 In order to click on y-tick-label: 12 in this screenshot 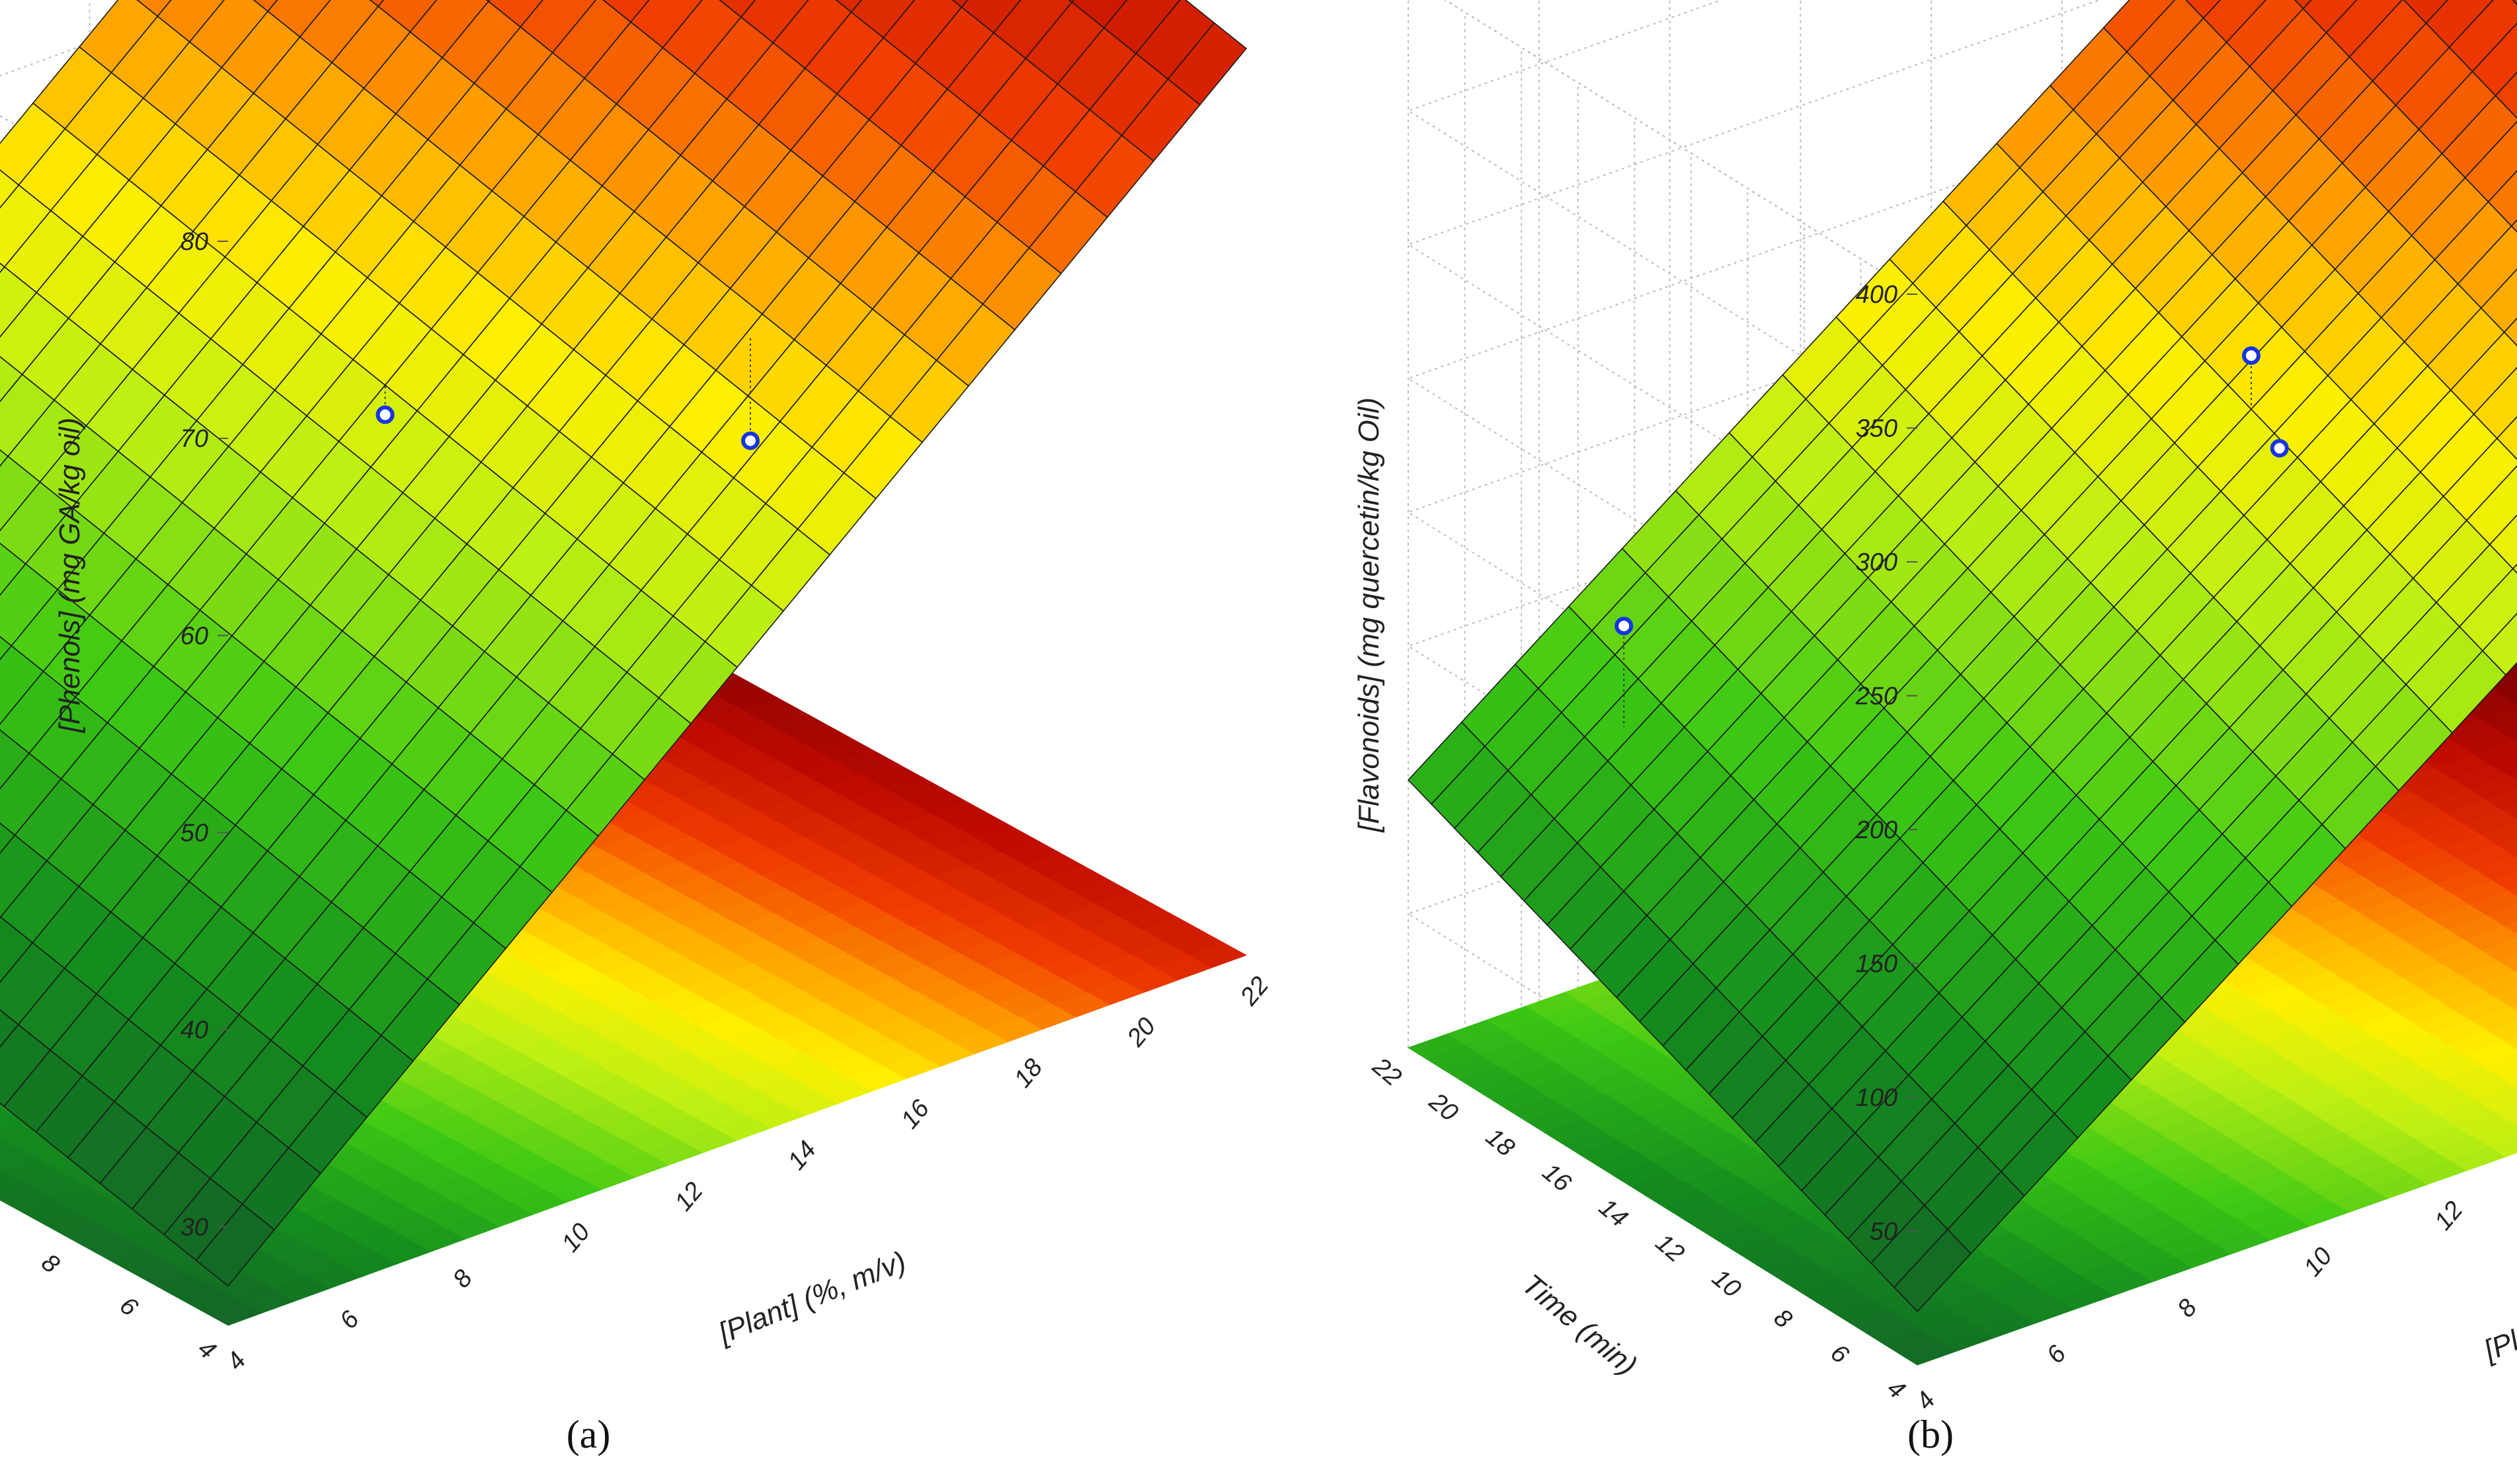, I will do `click(1669, 1248)`.